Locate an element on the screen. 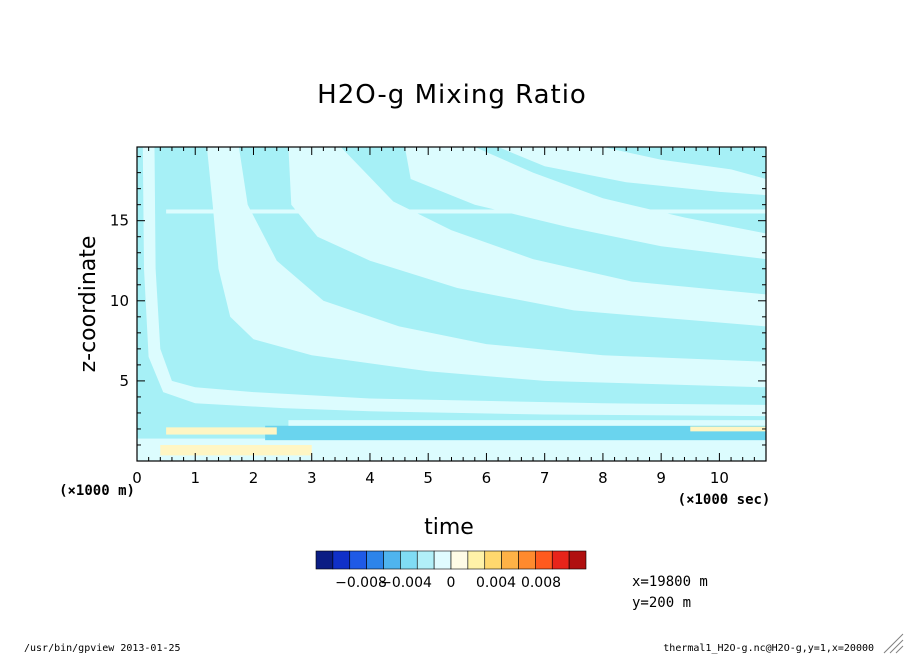 This screenshot has height=654, width=904. y-axis-unit-label: (×1000 m) is located at coordinates (97, 491).